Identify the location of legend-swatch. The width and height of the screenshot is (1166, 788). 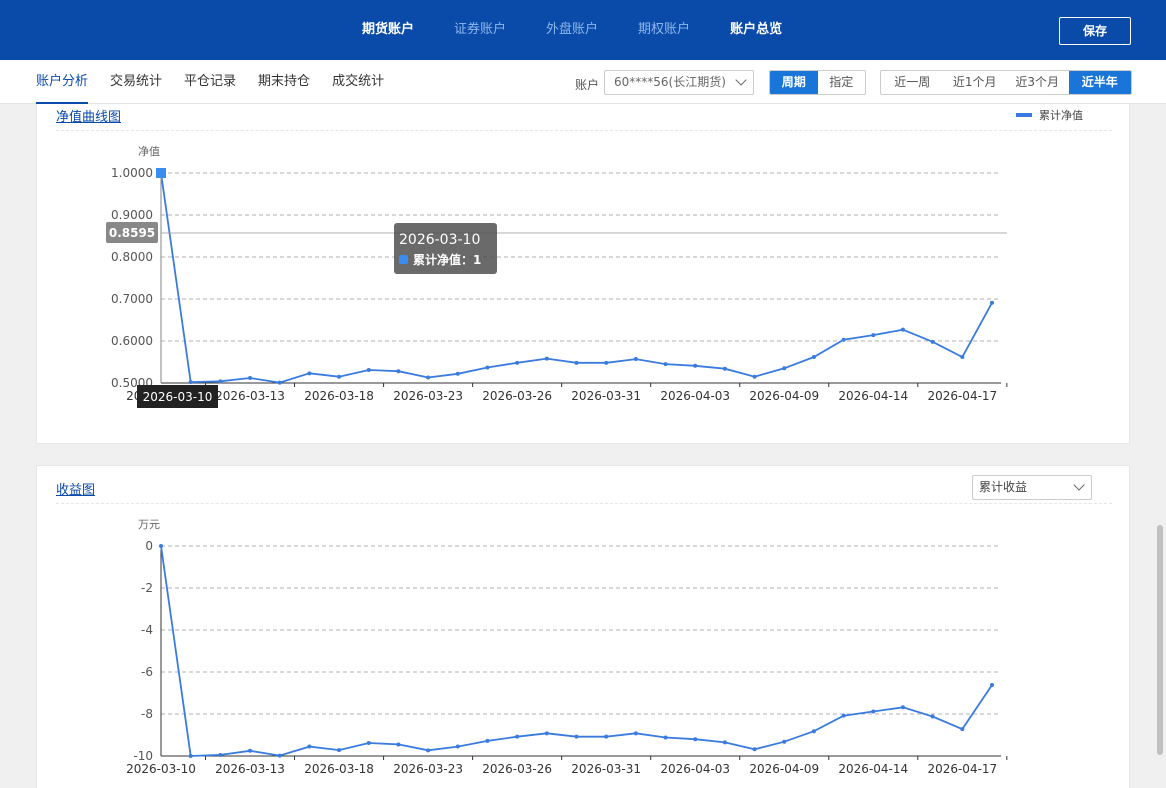
(1024, 115).